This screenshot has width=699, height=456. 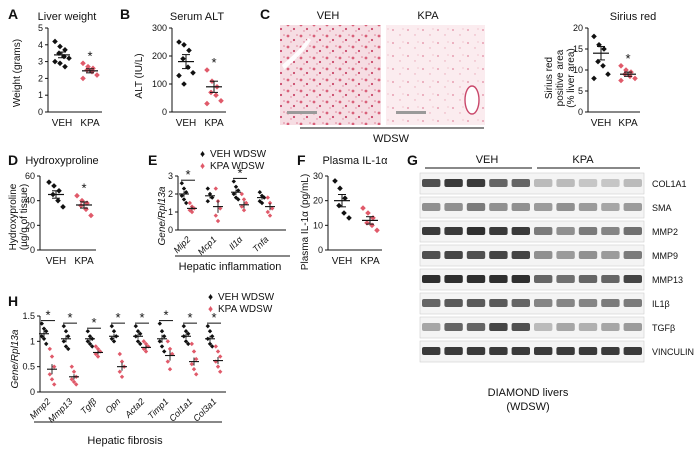 I want to click on panel-g-letter: G, so click(x=412, y=160).